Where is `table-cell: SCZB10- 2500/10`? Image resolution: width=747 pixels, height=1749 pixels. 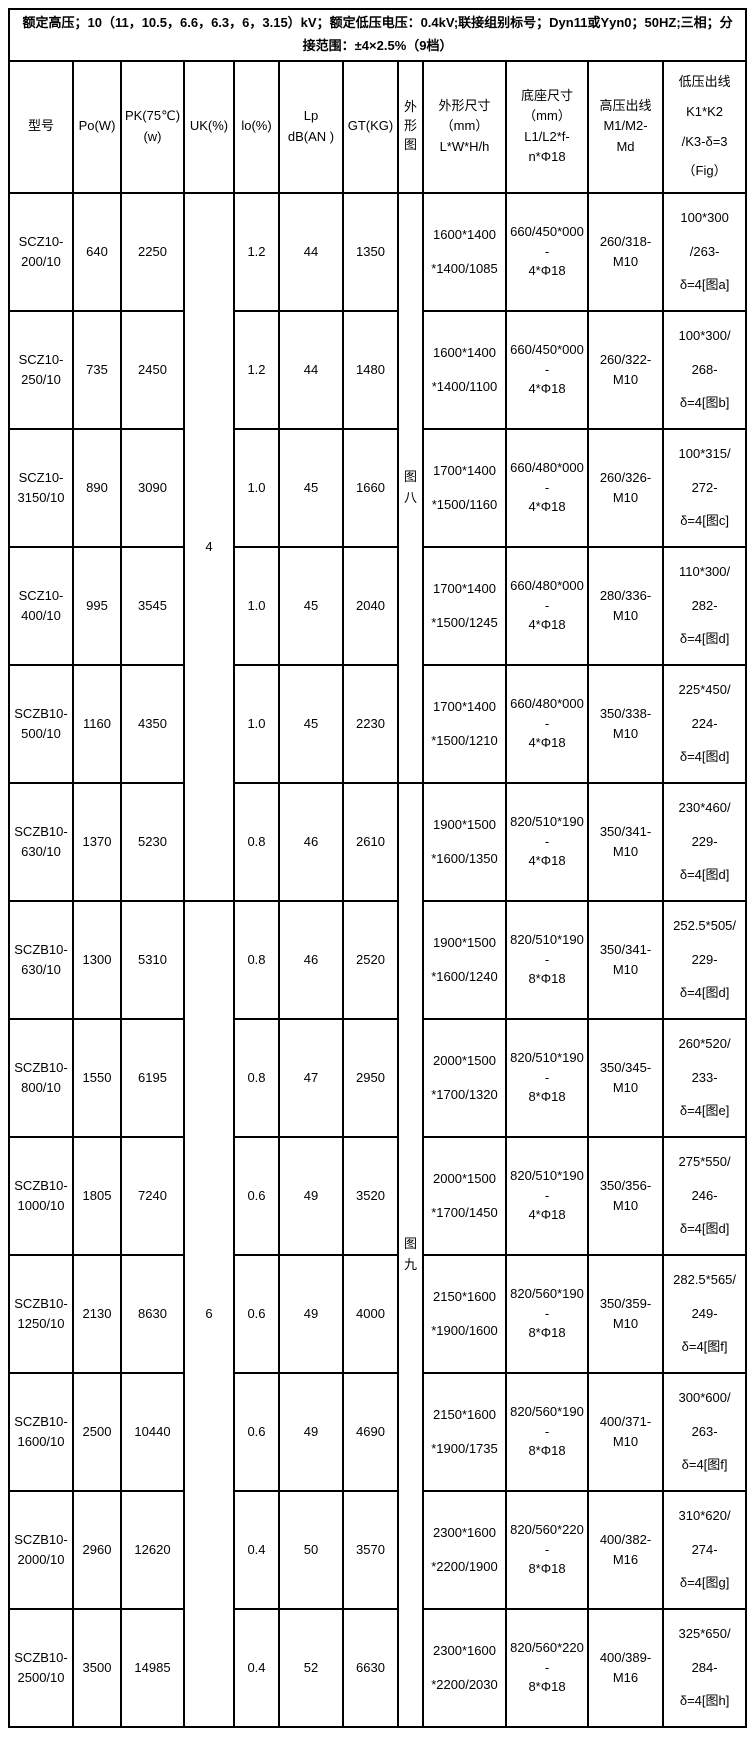 table-cell: SCZB10- 2500/10 is located at coordinates (41, 1667).